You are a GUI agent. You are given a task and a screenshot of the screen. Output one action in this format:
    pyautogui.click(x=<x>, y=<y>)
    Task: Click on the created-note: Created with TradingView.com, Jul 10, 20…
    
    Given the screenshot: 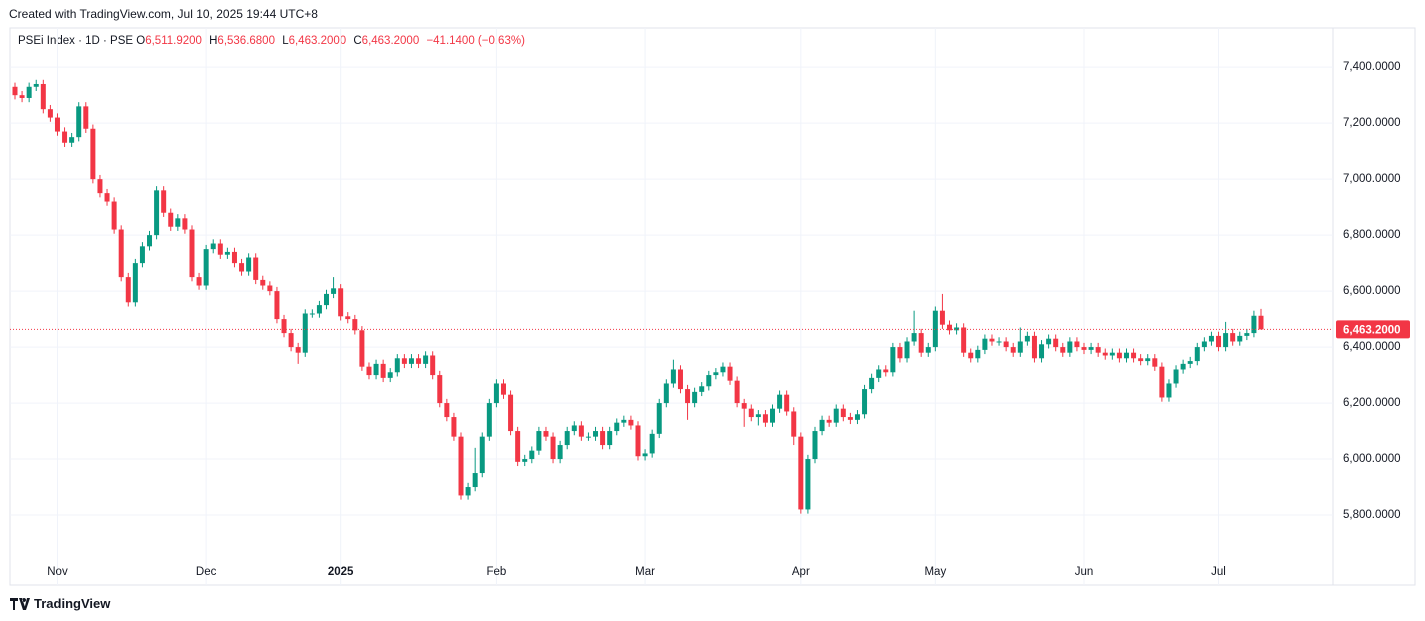 What is the action you would take?
    pyautogui.click(x=163, y=14)
    